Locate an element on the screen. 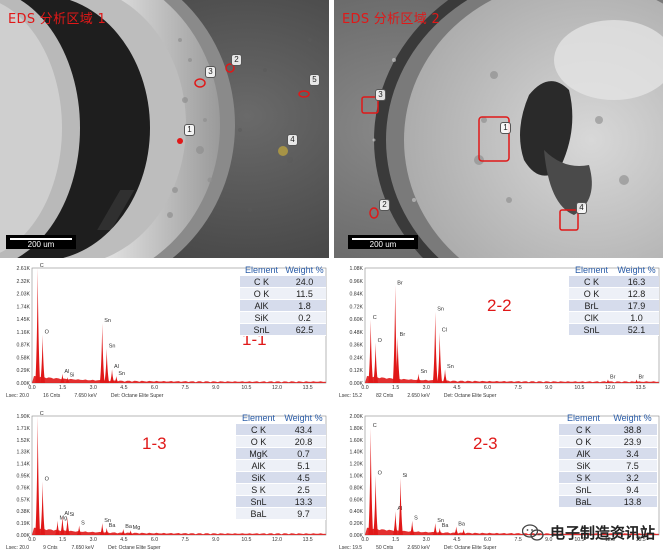 The height and width of the screenshot is (559, 663). x-tick-label: 10.5 is located at coordinates (246, 388).